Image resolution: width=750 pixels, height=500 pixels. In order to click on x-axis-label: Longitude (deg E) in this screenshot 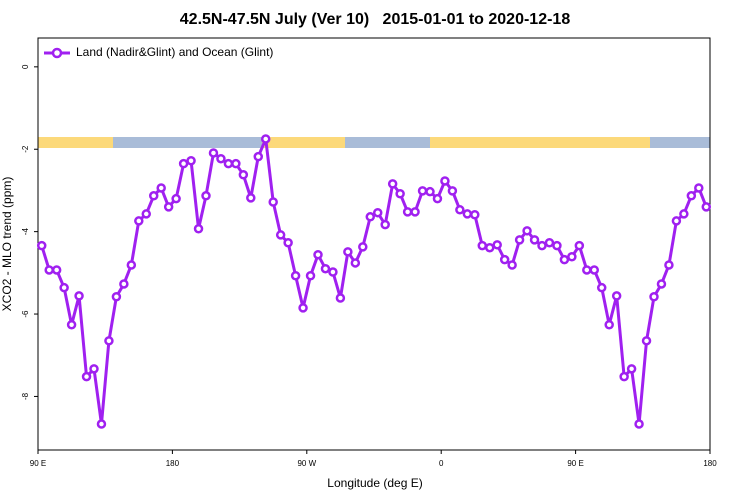, I will do `click(374, 483)`.